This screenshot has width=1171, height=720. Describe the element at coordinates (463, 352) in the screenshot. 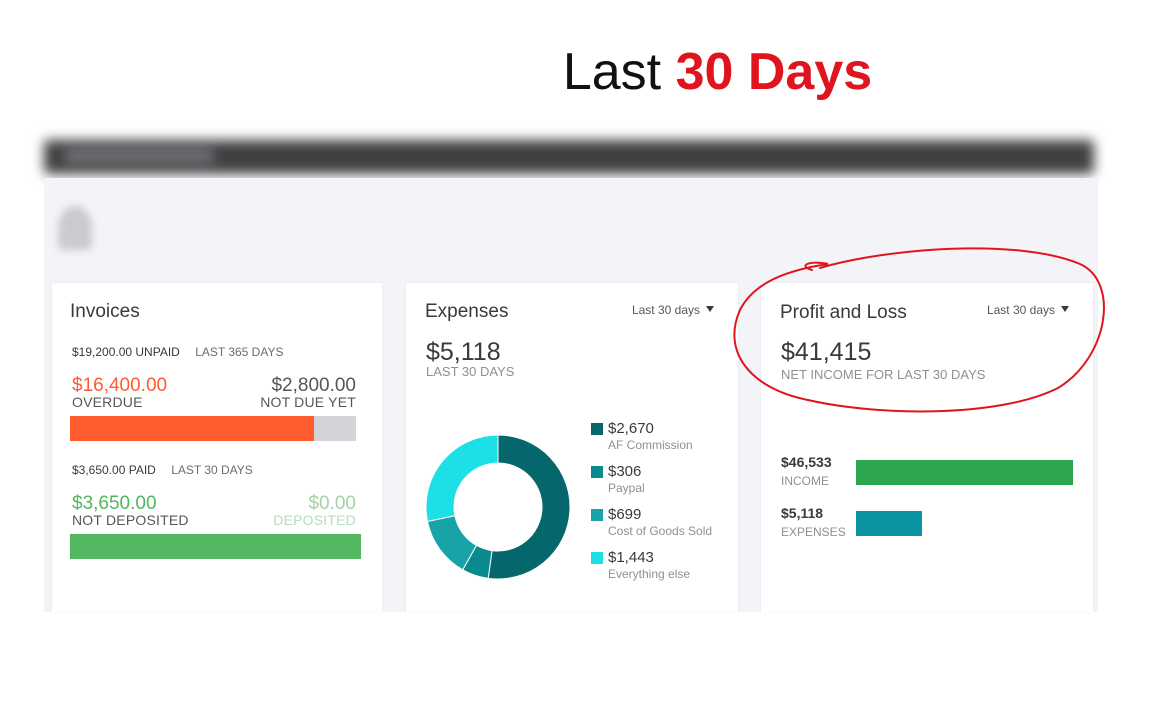

I see `expenses-total: $5,118` at that location.